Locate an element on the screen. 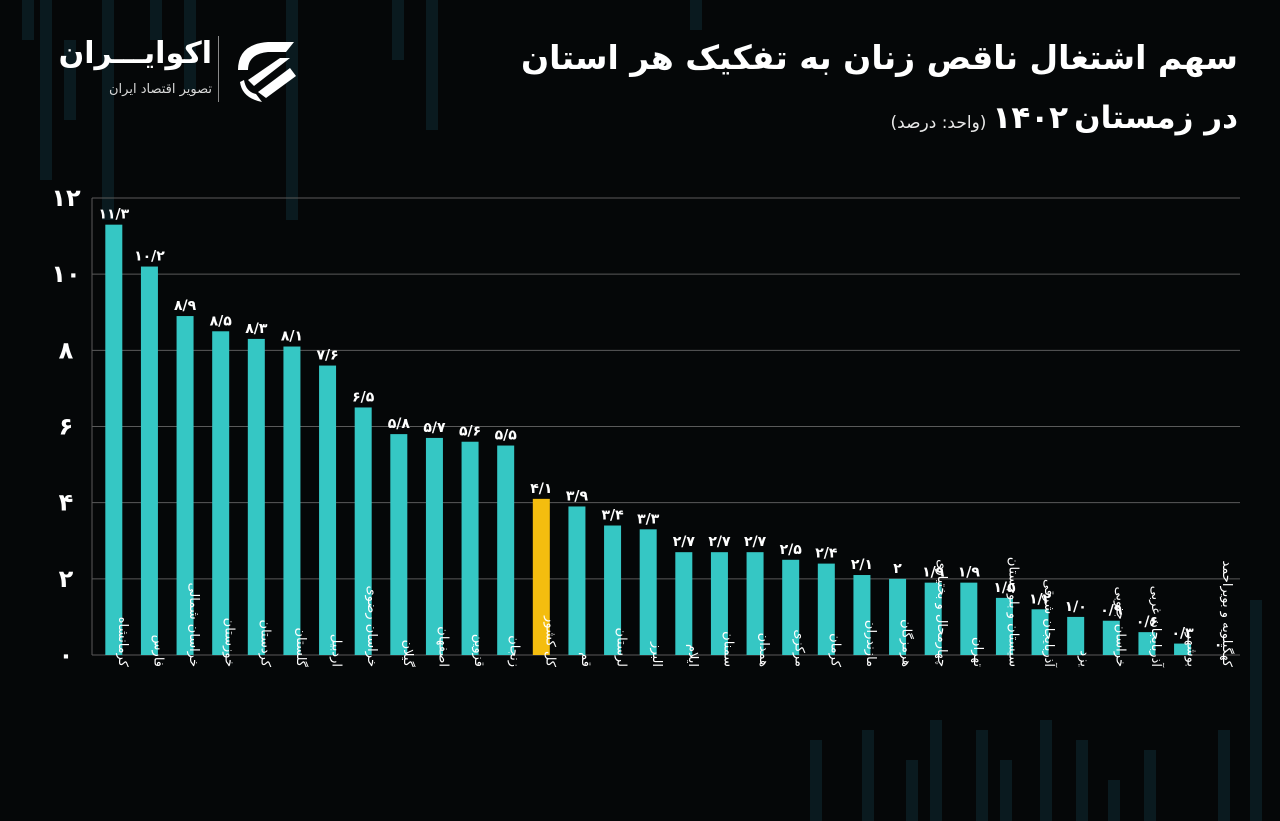 This screenshot has width=1280, height=821. data-label: ۰/۶ is located at coordinates (1147, 622).